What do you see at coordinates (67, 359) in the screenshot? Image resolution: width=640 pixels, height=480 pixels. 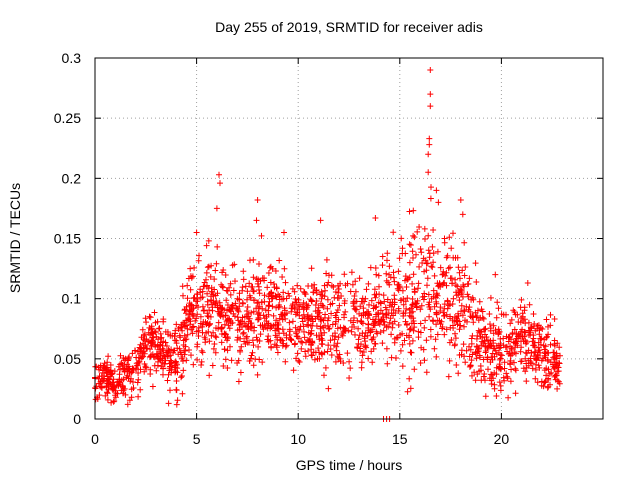 I see `y-tick-label: 0.05` at bounding box center [67, 359].